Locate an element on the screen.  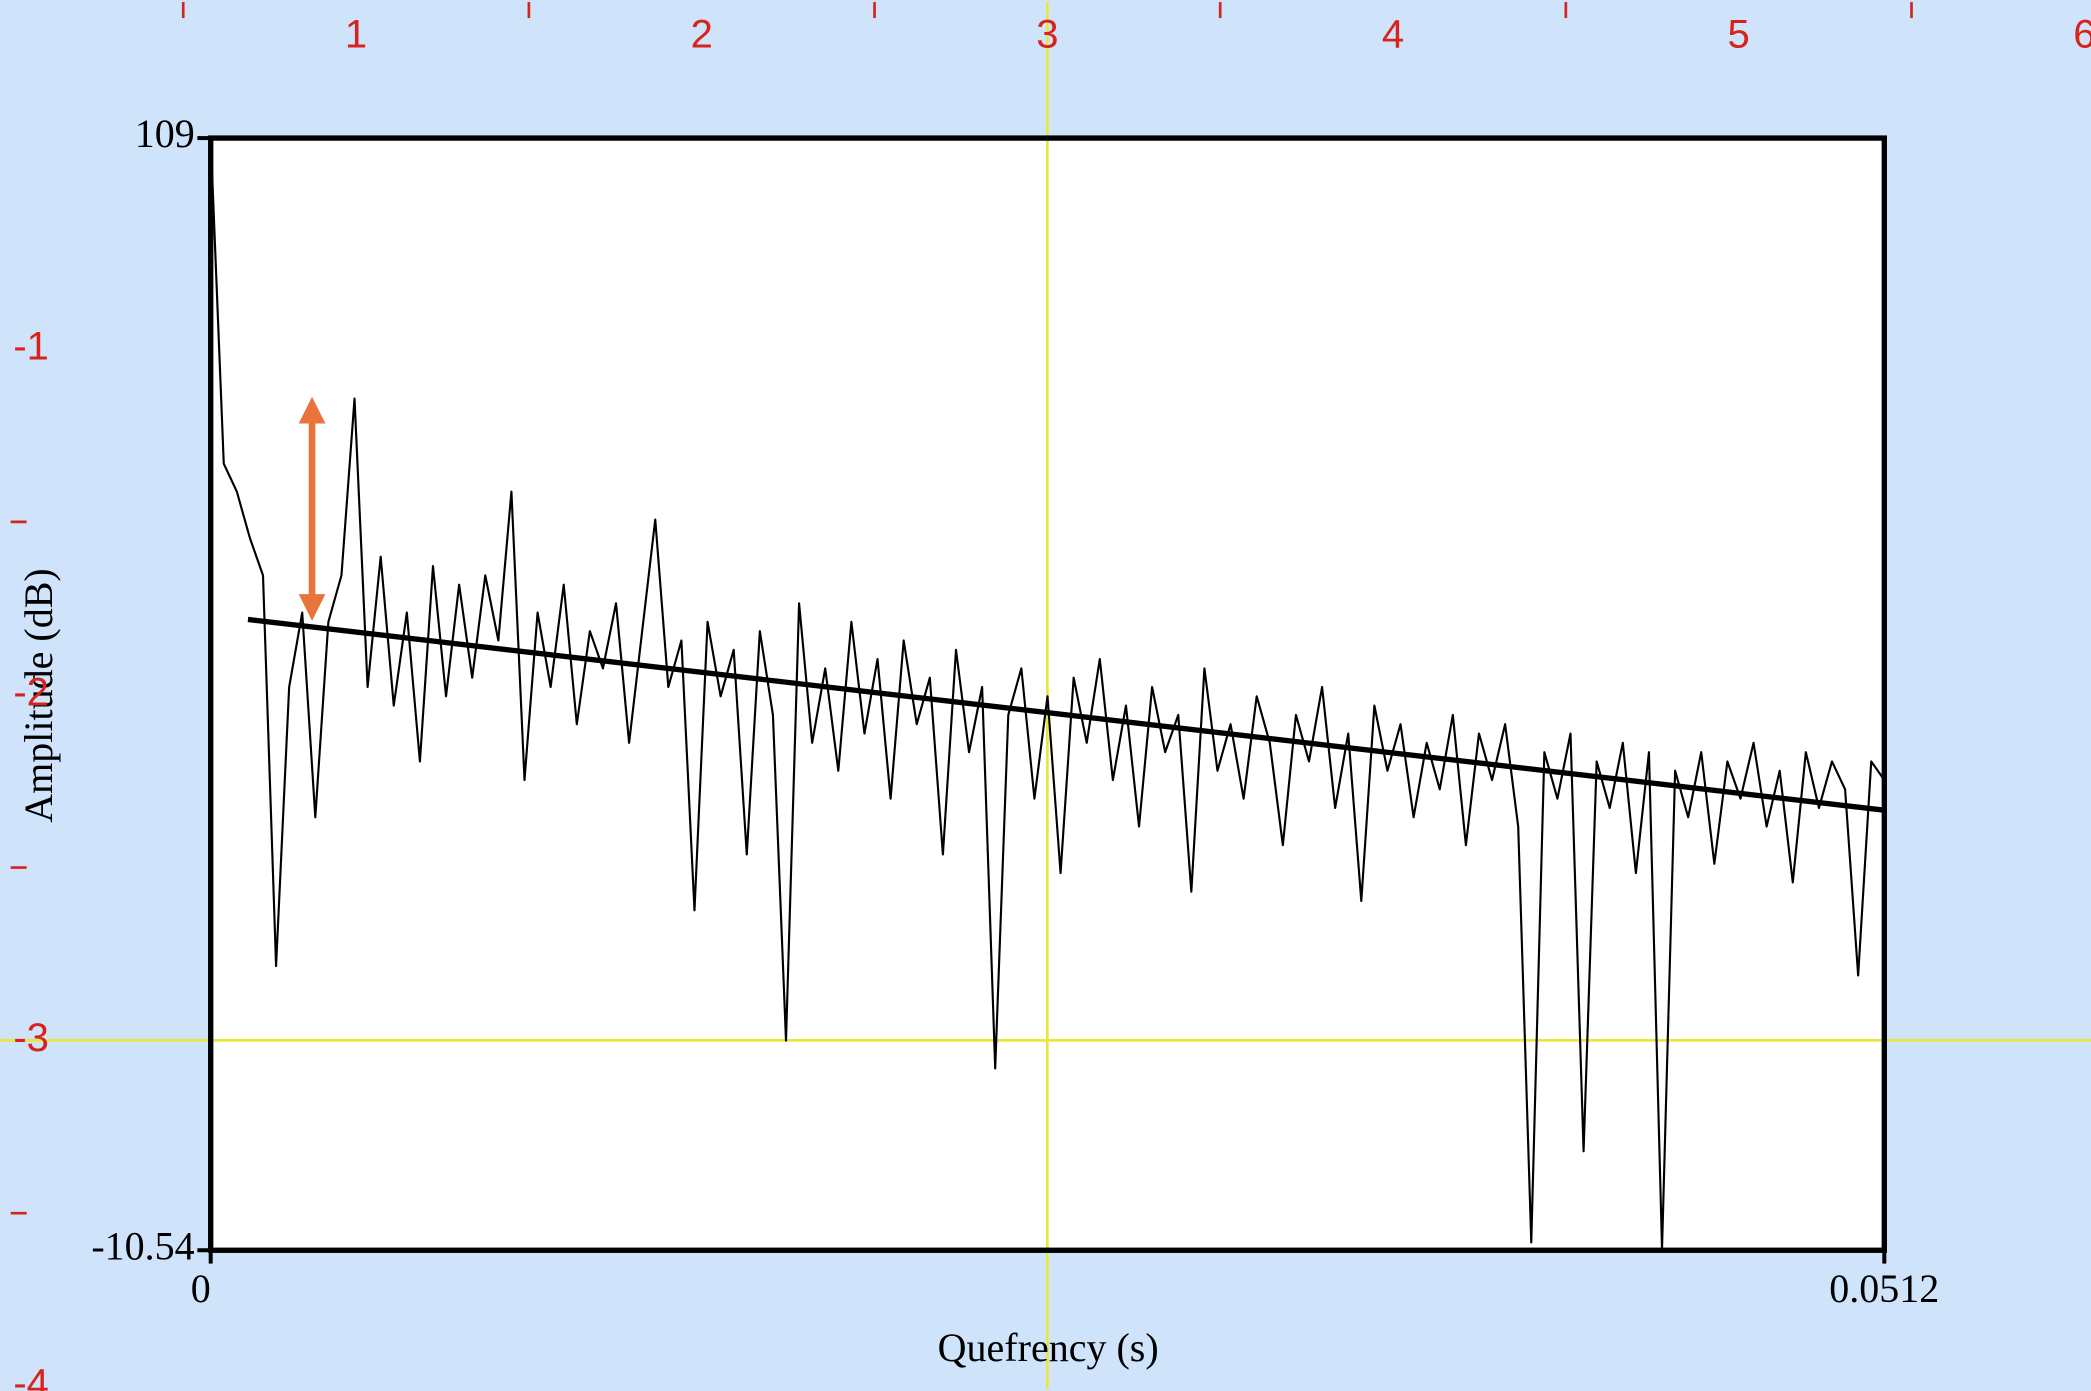
x-axis-label: Quefrency (s) is located at coordinates (1048, 1347).